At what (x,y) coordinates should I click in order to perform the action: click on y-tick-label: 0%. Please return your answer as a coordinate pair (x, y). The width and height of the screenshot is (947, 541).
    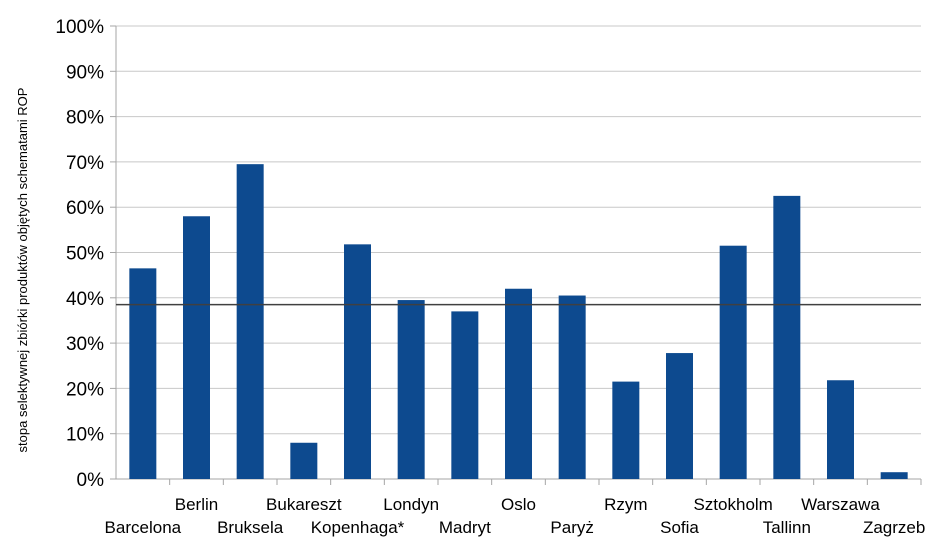
    Looking at the image, I should click on (91, 480).